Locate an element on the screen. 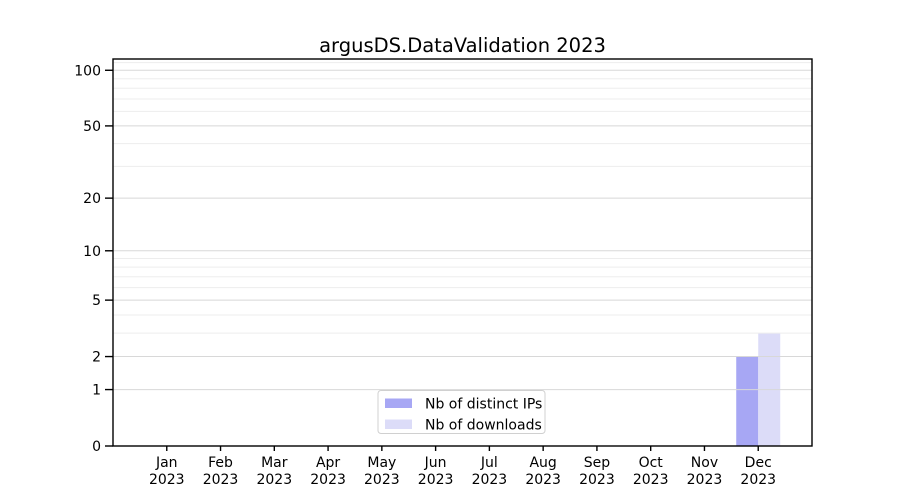 The height and width of the screenshot is (500, 900). legend-box is located at coordinates (461, 412).